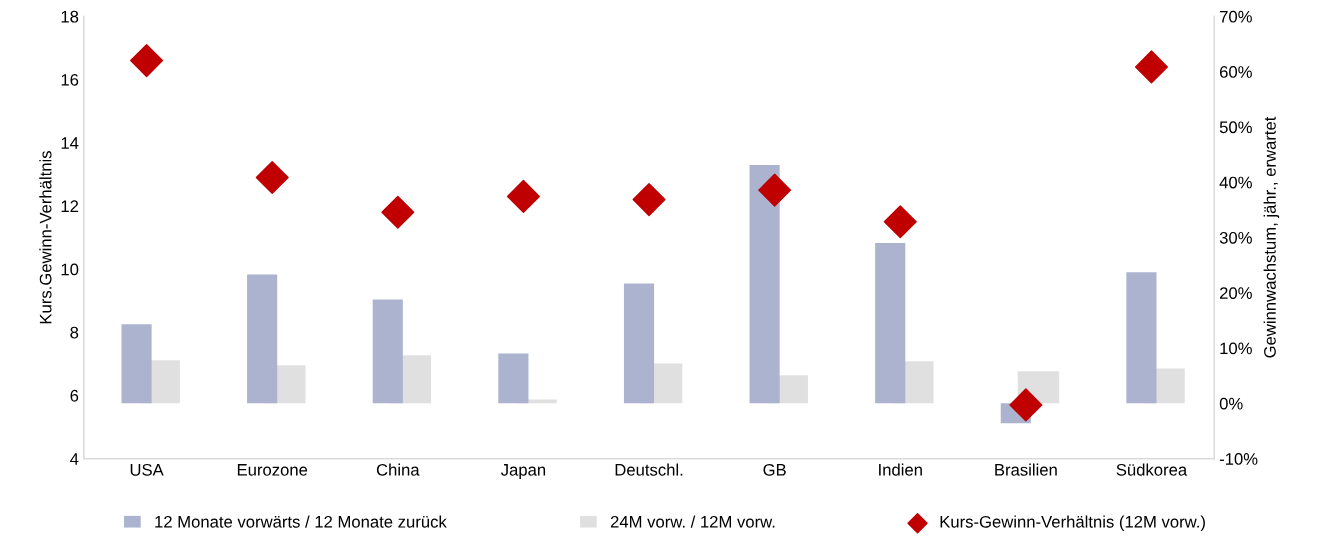 Image resolution: width=1330 pixels, height=546 pixels. Describe the element at coordinates (45, 237) in the screenshot. I see `y-axis-title: Kurs.Gewinn-Verhältnis` at that location.